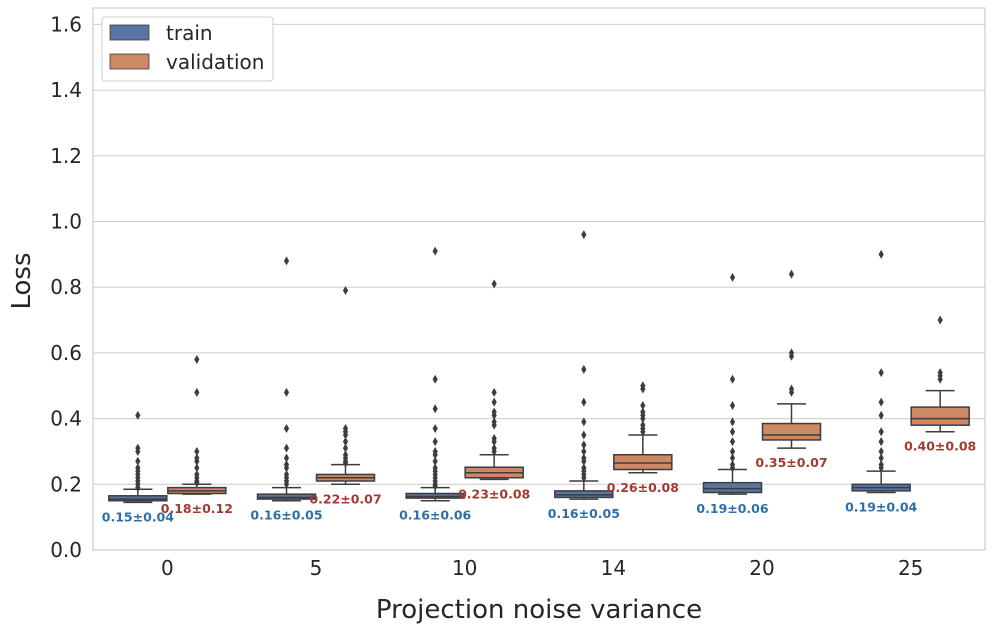 The height and width of the screenshot is (630, 992). I want to click on legend-label-validation: validation, so click(215, 62).